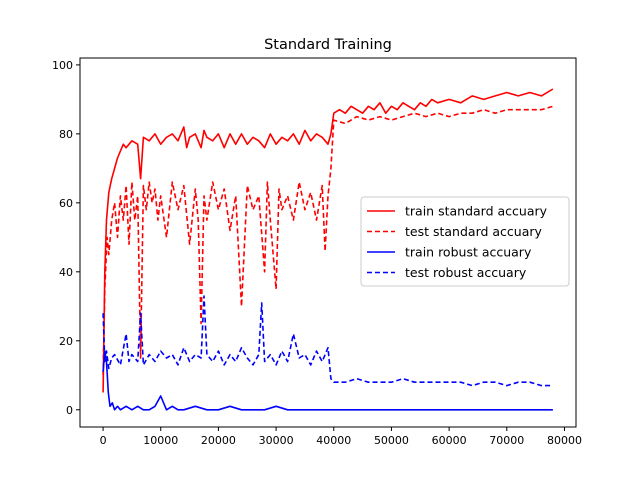 This screenshot has height=480, width=640. What do you see at coordinates (391, 440) in the screenshot?
I see `x-tick-label: 50000` at bounding box center [391, 440].